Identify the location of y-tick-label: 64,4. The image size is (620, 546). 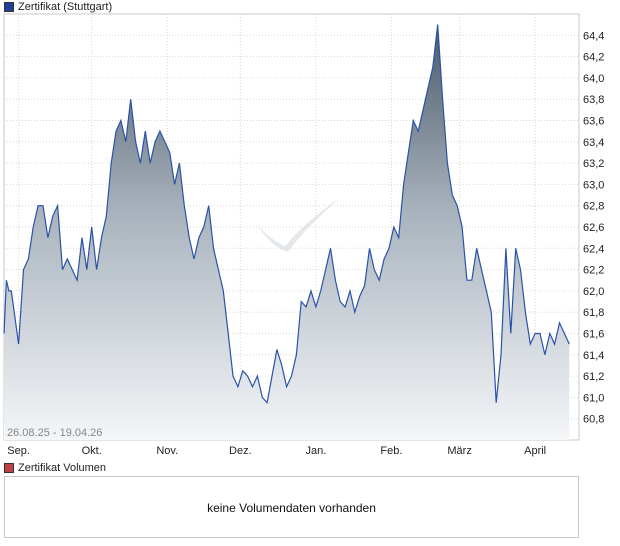
(593, 36).